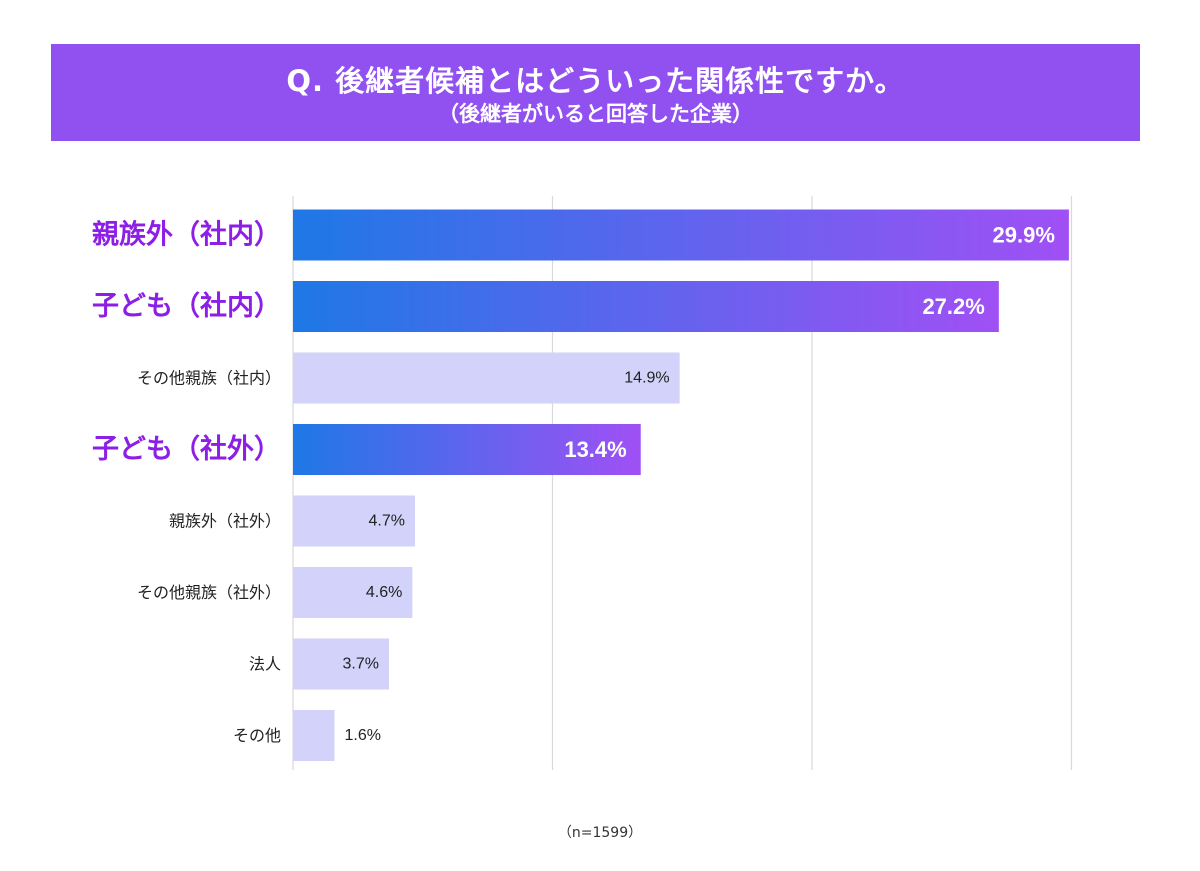 Image resolution: width=1200 pixels, height=871 pixels. What do you see at coordinates (384, 592) in the screenshot?
I see `value-label-5: 4.6%` at bounding box center [384, 592].